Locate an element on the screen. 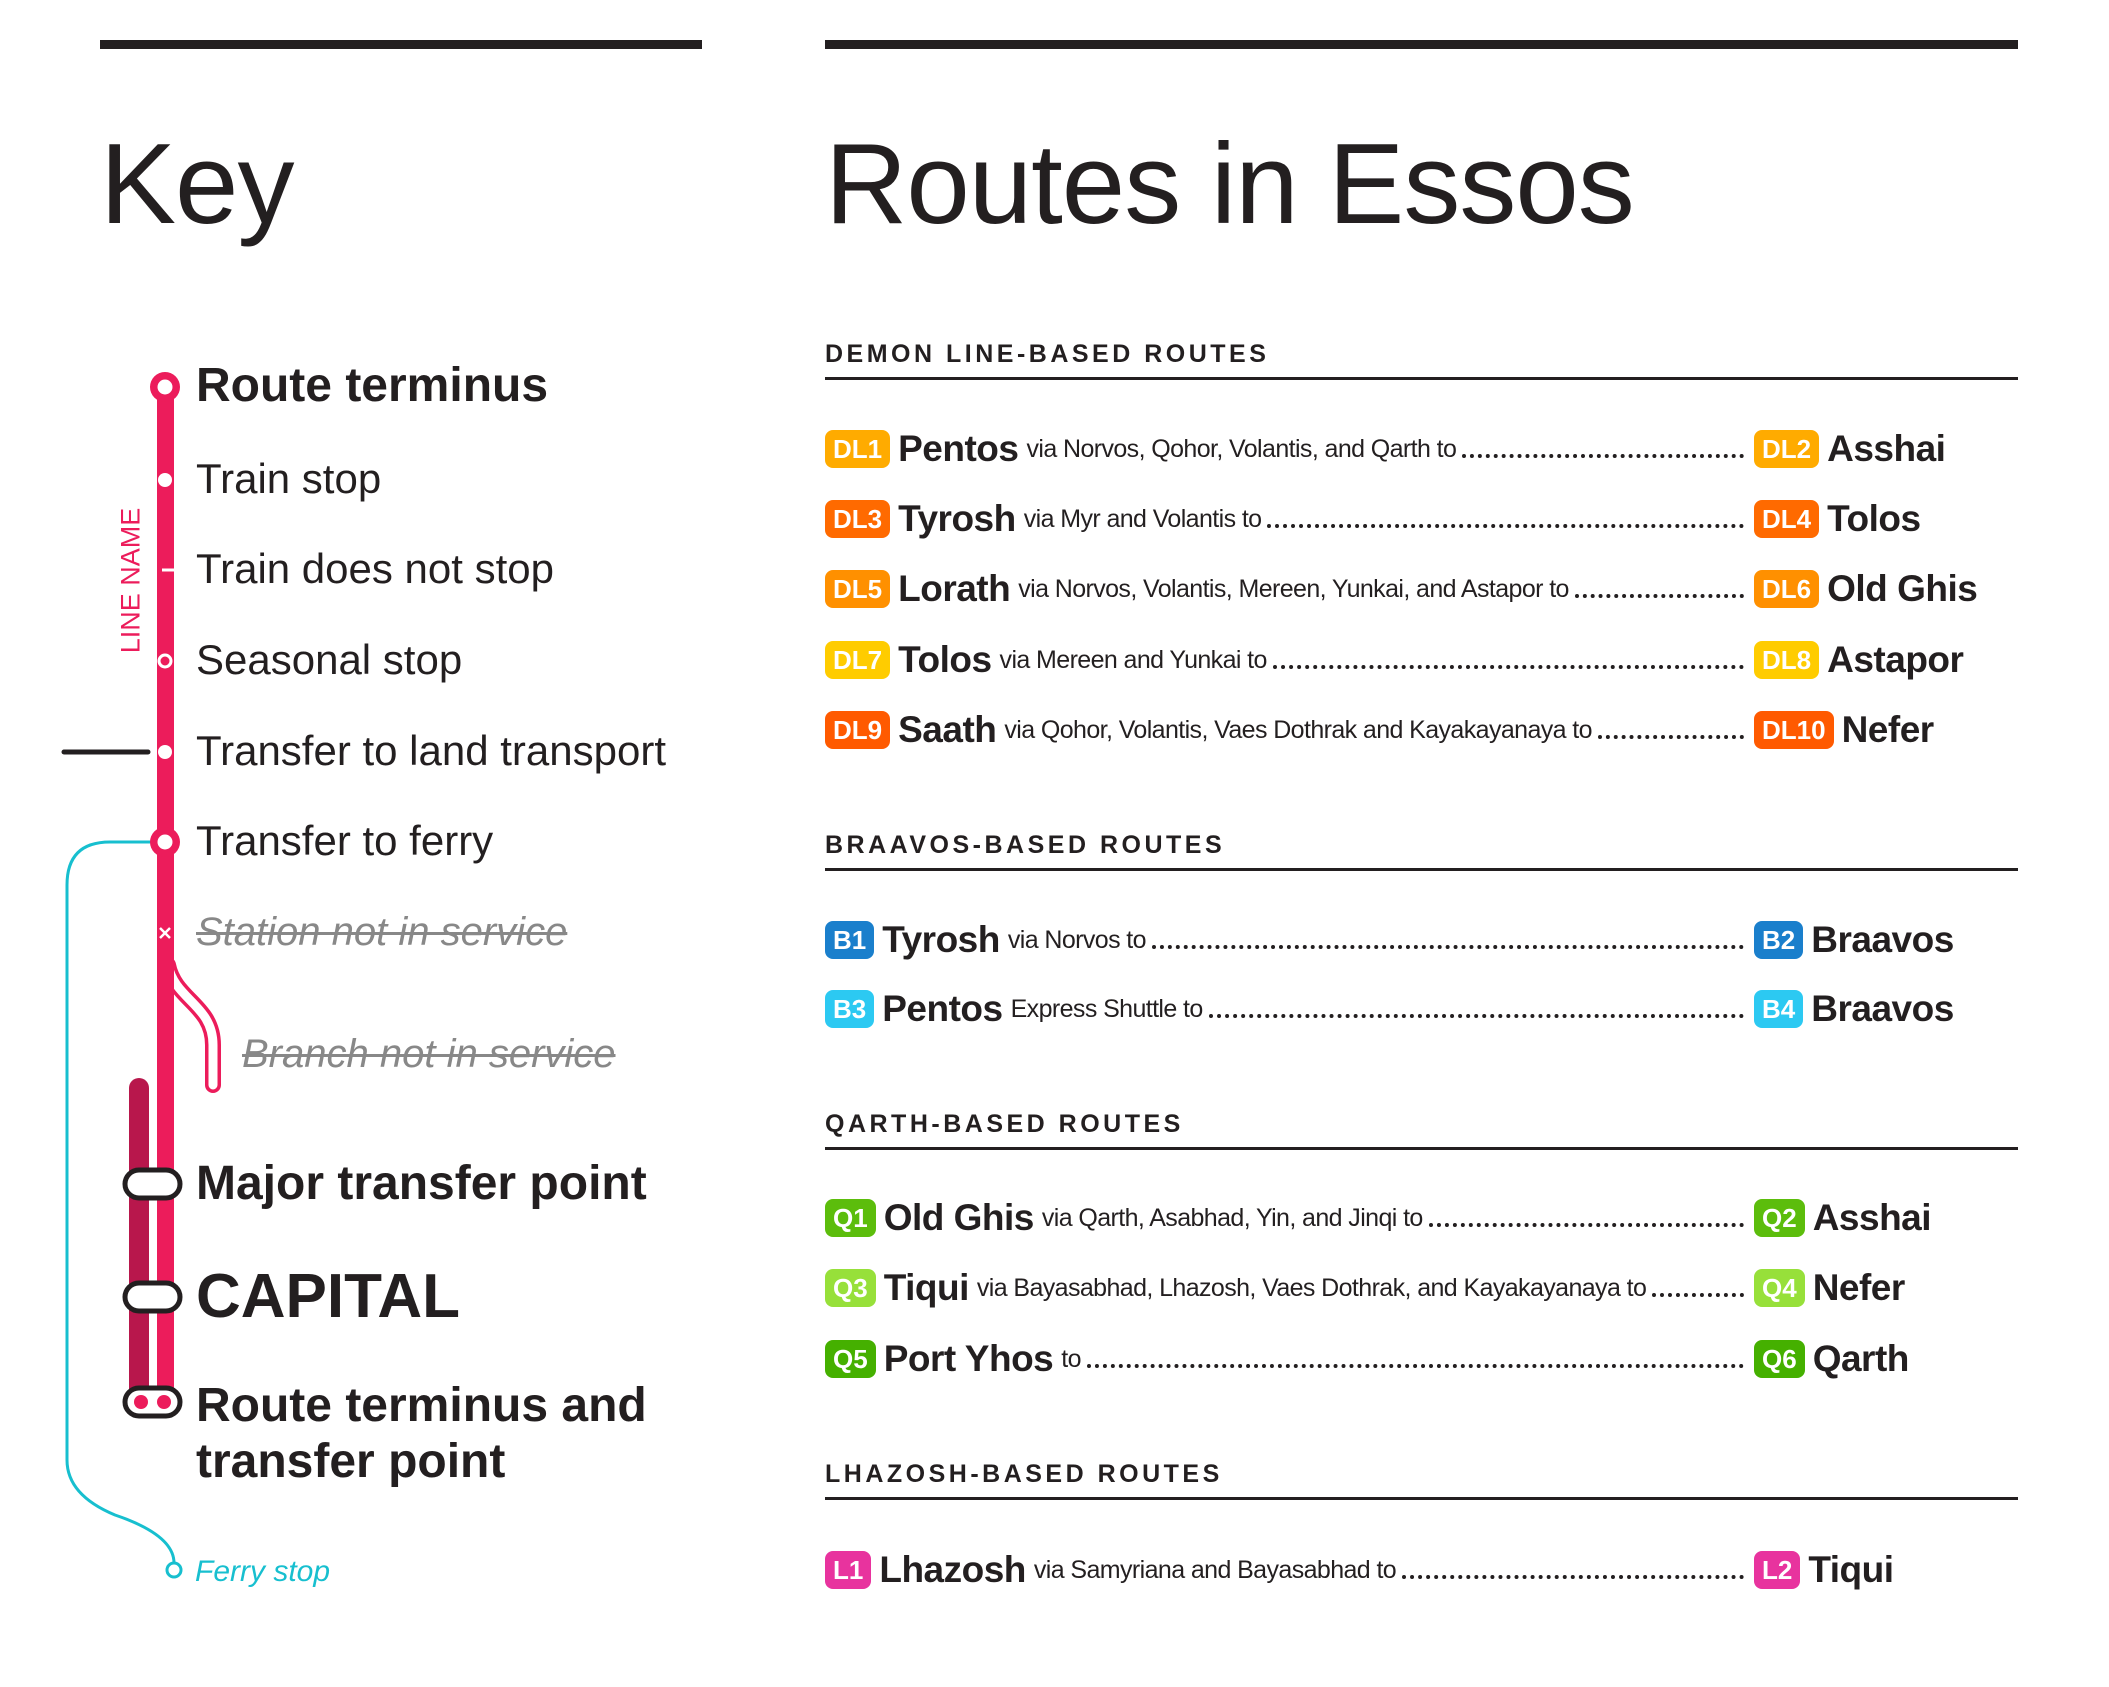 This screenshot has height=1687, width=2109. origin-city: Lorath is located at coordinates (954, 588).